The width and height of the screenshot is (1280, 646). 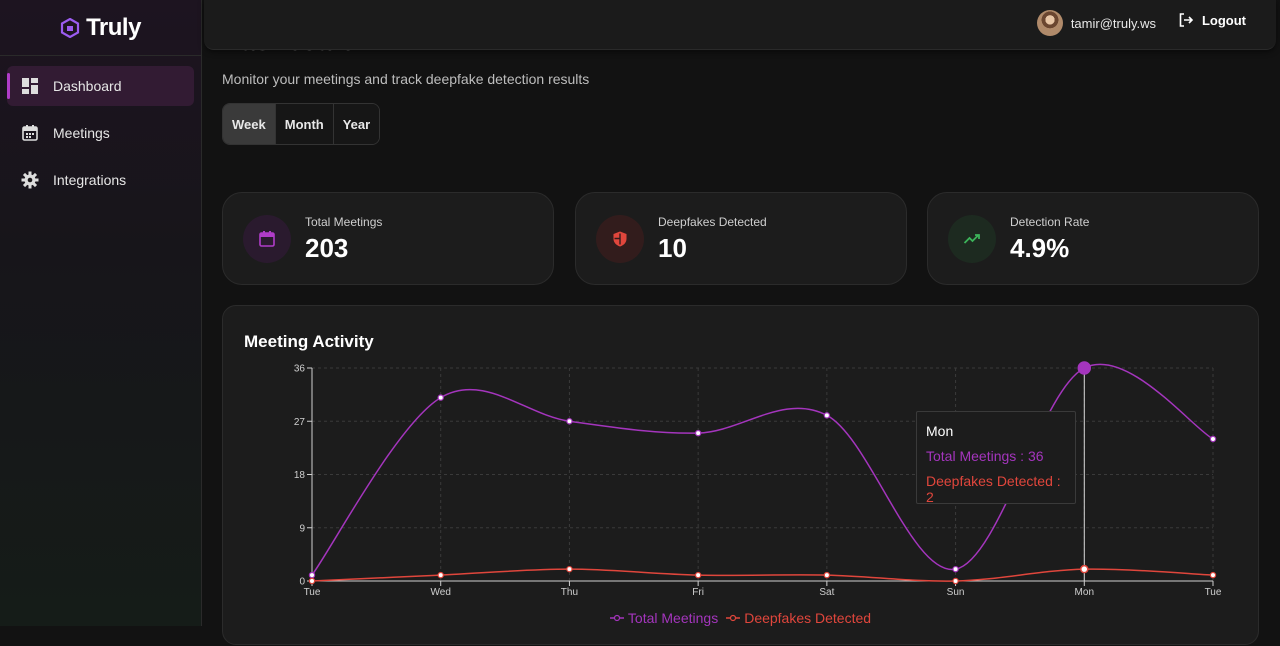 I want to click on range-month-button: Month, so click(x=304, y=124).